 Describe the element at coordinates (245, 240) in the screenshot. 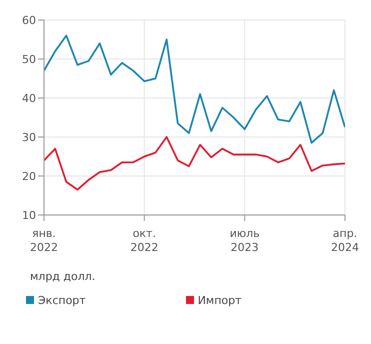

I see `x-tick-label: июль 2023` at that location.